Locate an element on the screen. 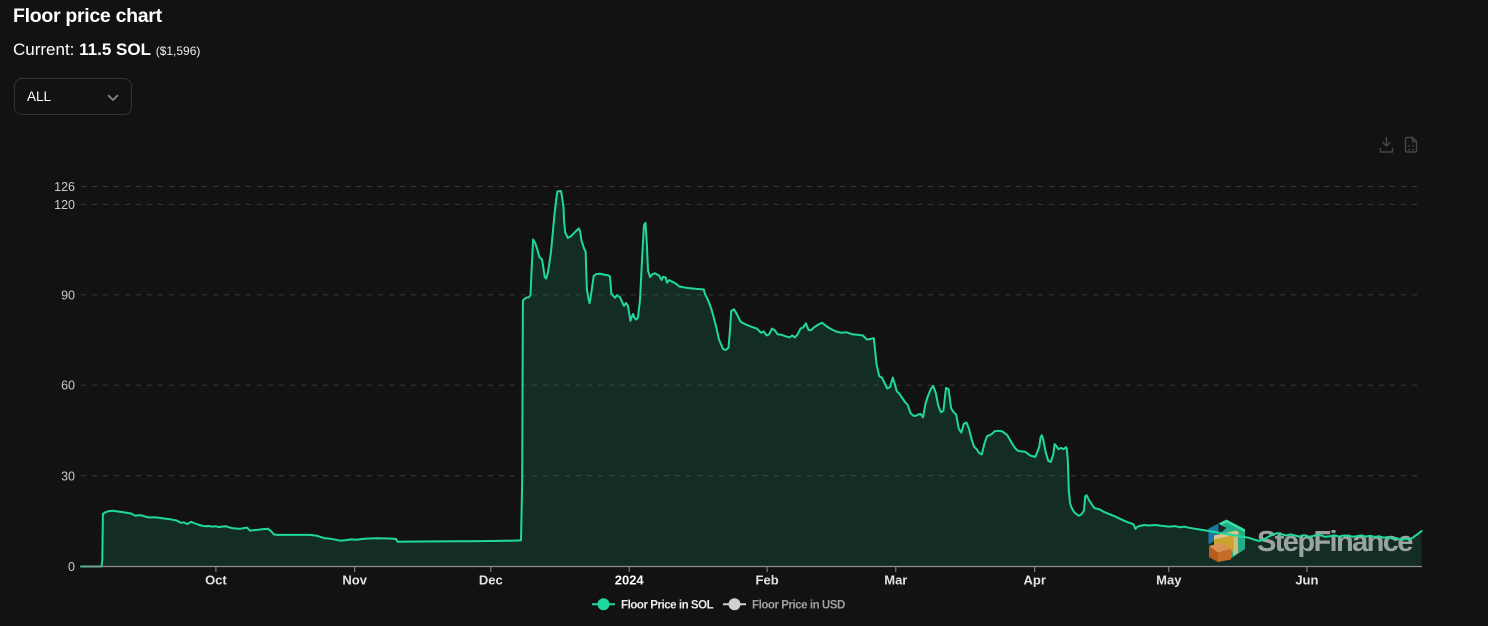  svg-text: Apr is located at coordinates (1035, 580).